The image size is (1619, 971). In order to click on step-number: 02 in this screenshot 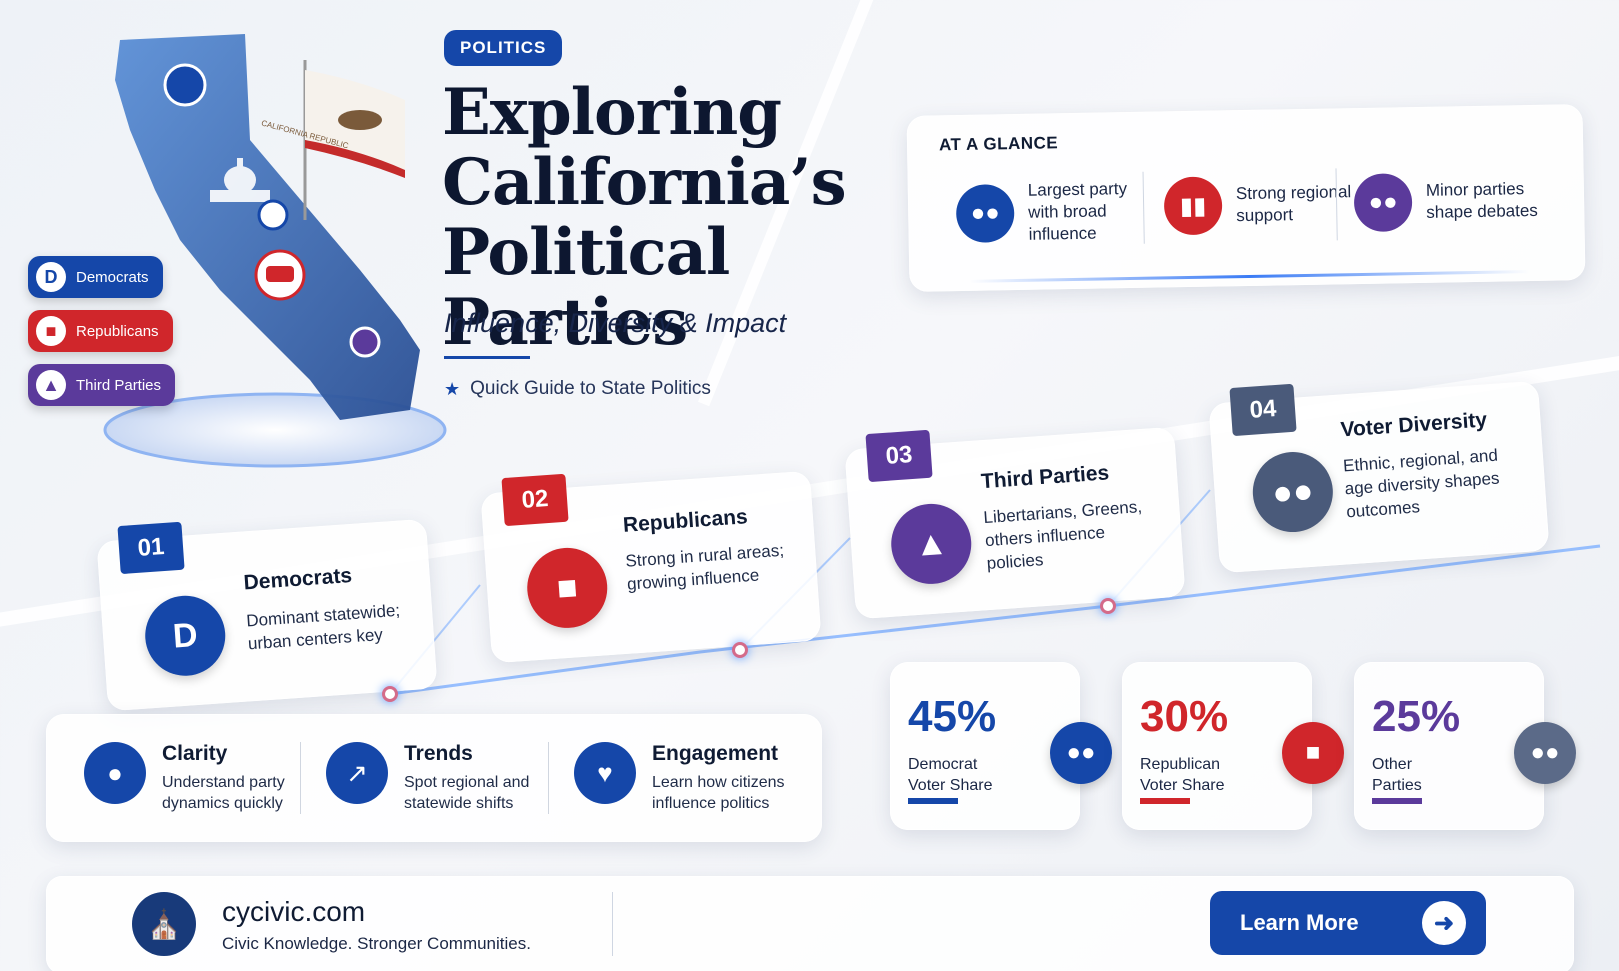, I will do `click(535, 500)`.